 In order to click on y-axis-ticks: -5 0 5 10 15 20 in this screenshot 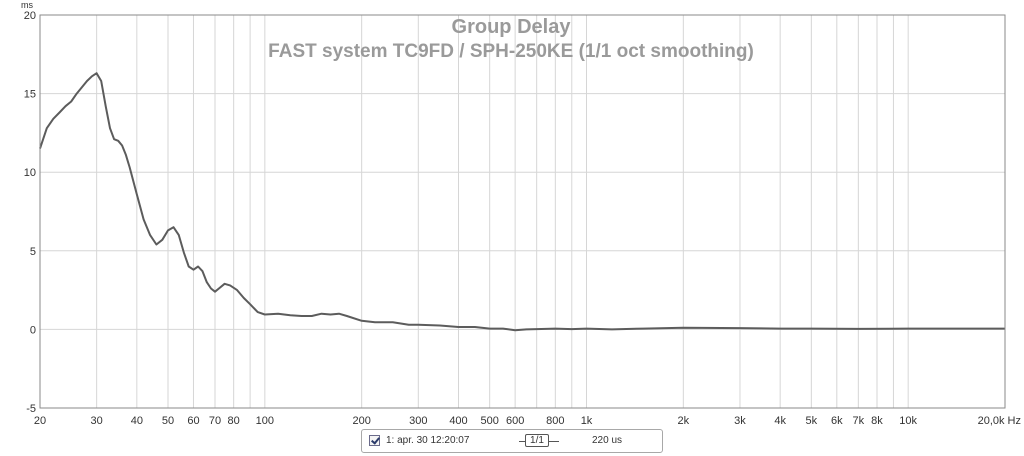, I will do `click(30, 212)`.